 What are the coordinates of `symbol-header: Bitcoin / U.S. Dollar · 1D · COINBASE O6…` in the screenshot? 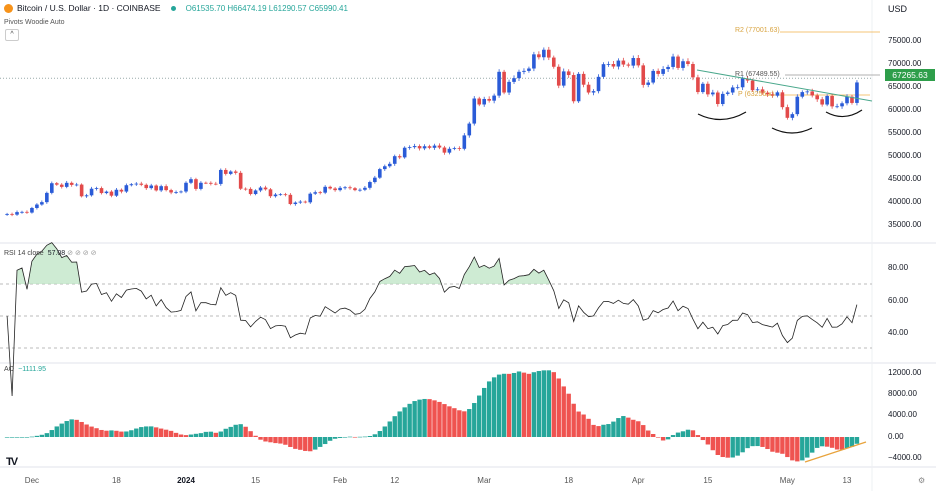 It's located at (176, 8).